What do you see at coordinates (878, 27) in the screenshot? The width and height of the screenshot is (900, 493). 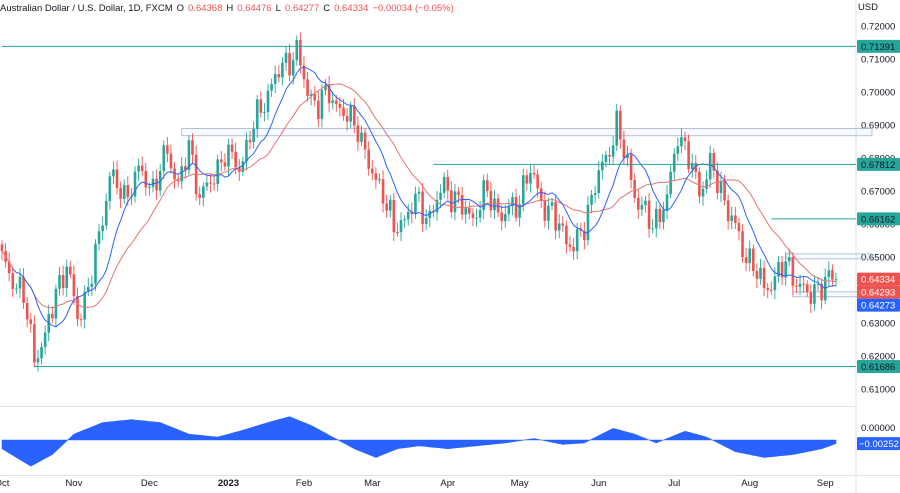 I see `y-tick-label: 0.72000` at bounding box center [878, 27].